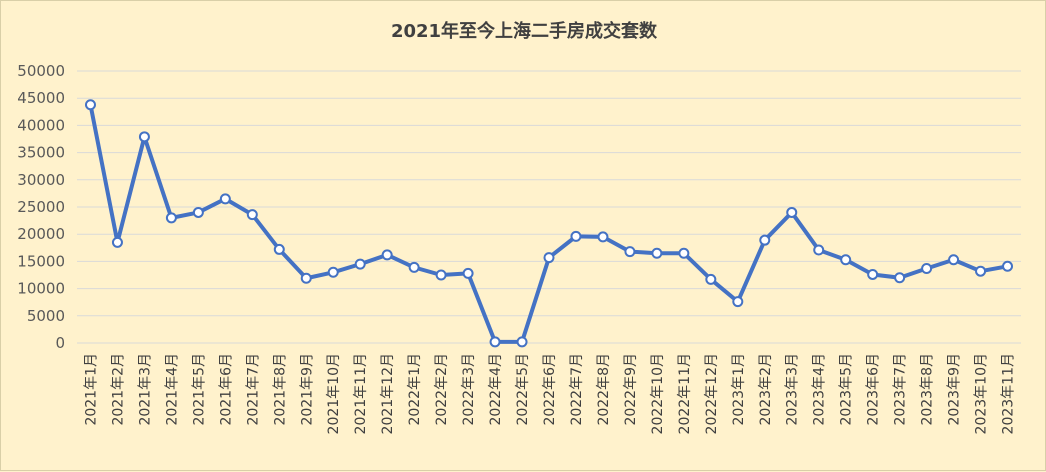 This screenshot has width=1046, height=472. Describe the element at coordinates (388, 393) in the screenshot. I see `x-tick-label: 2021年12月` at that location.